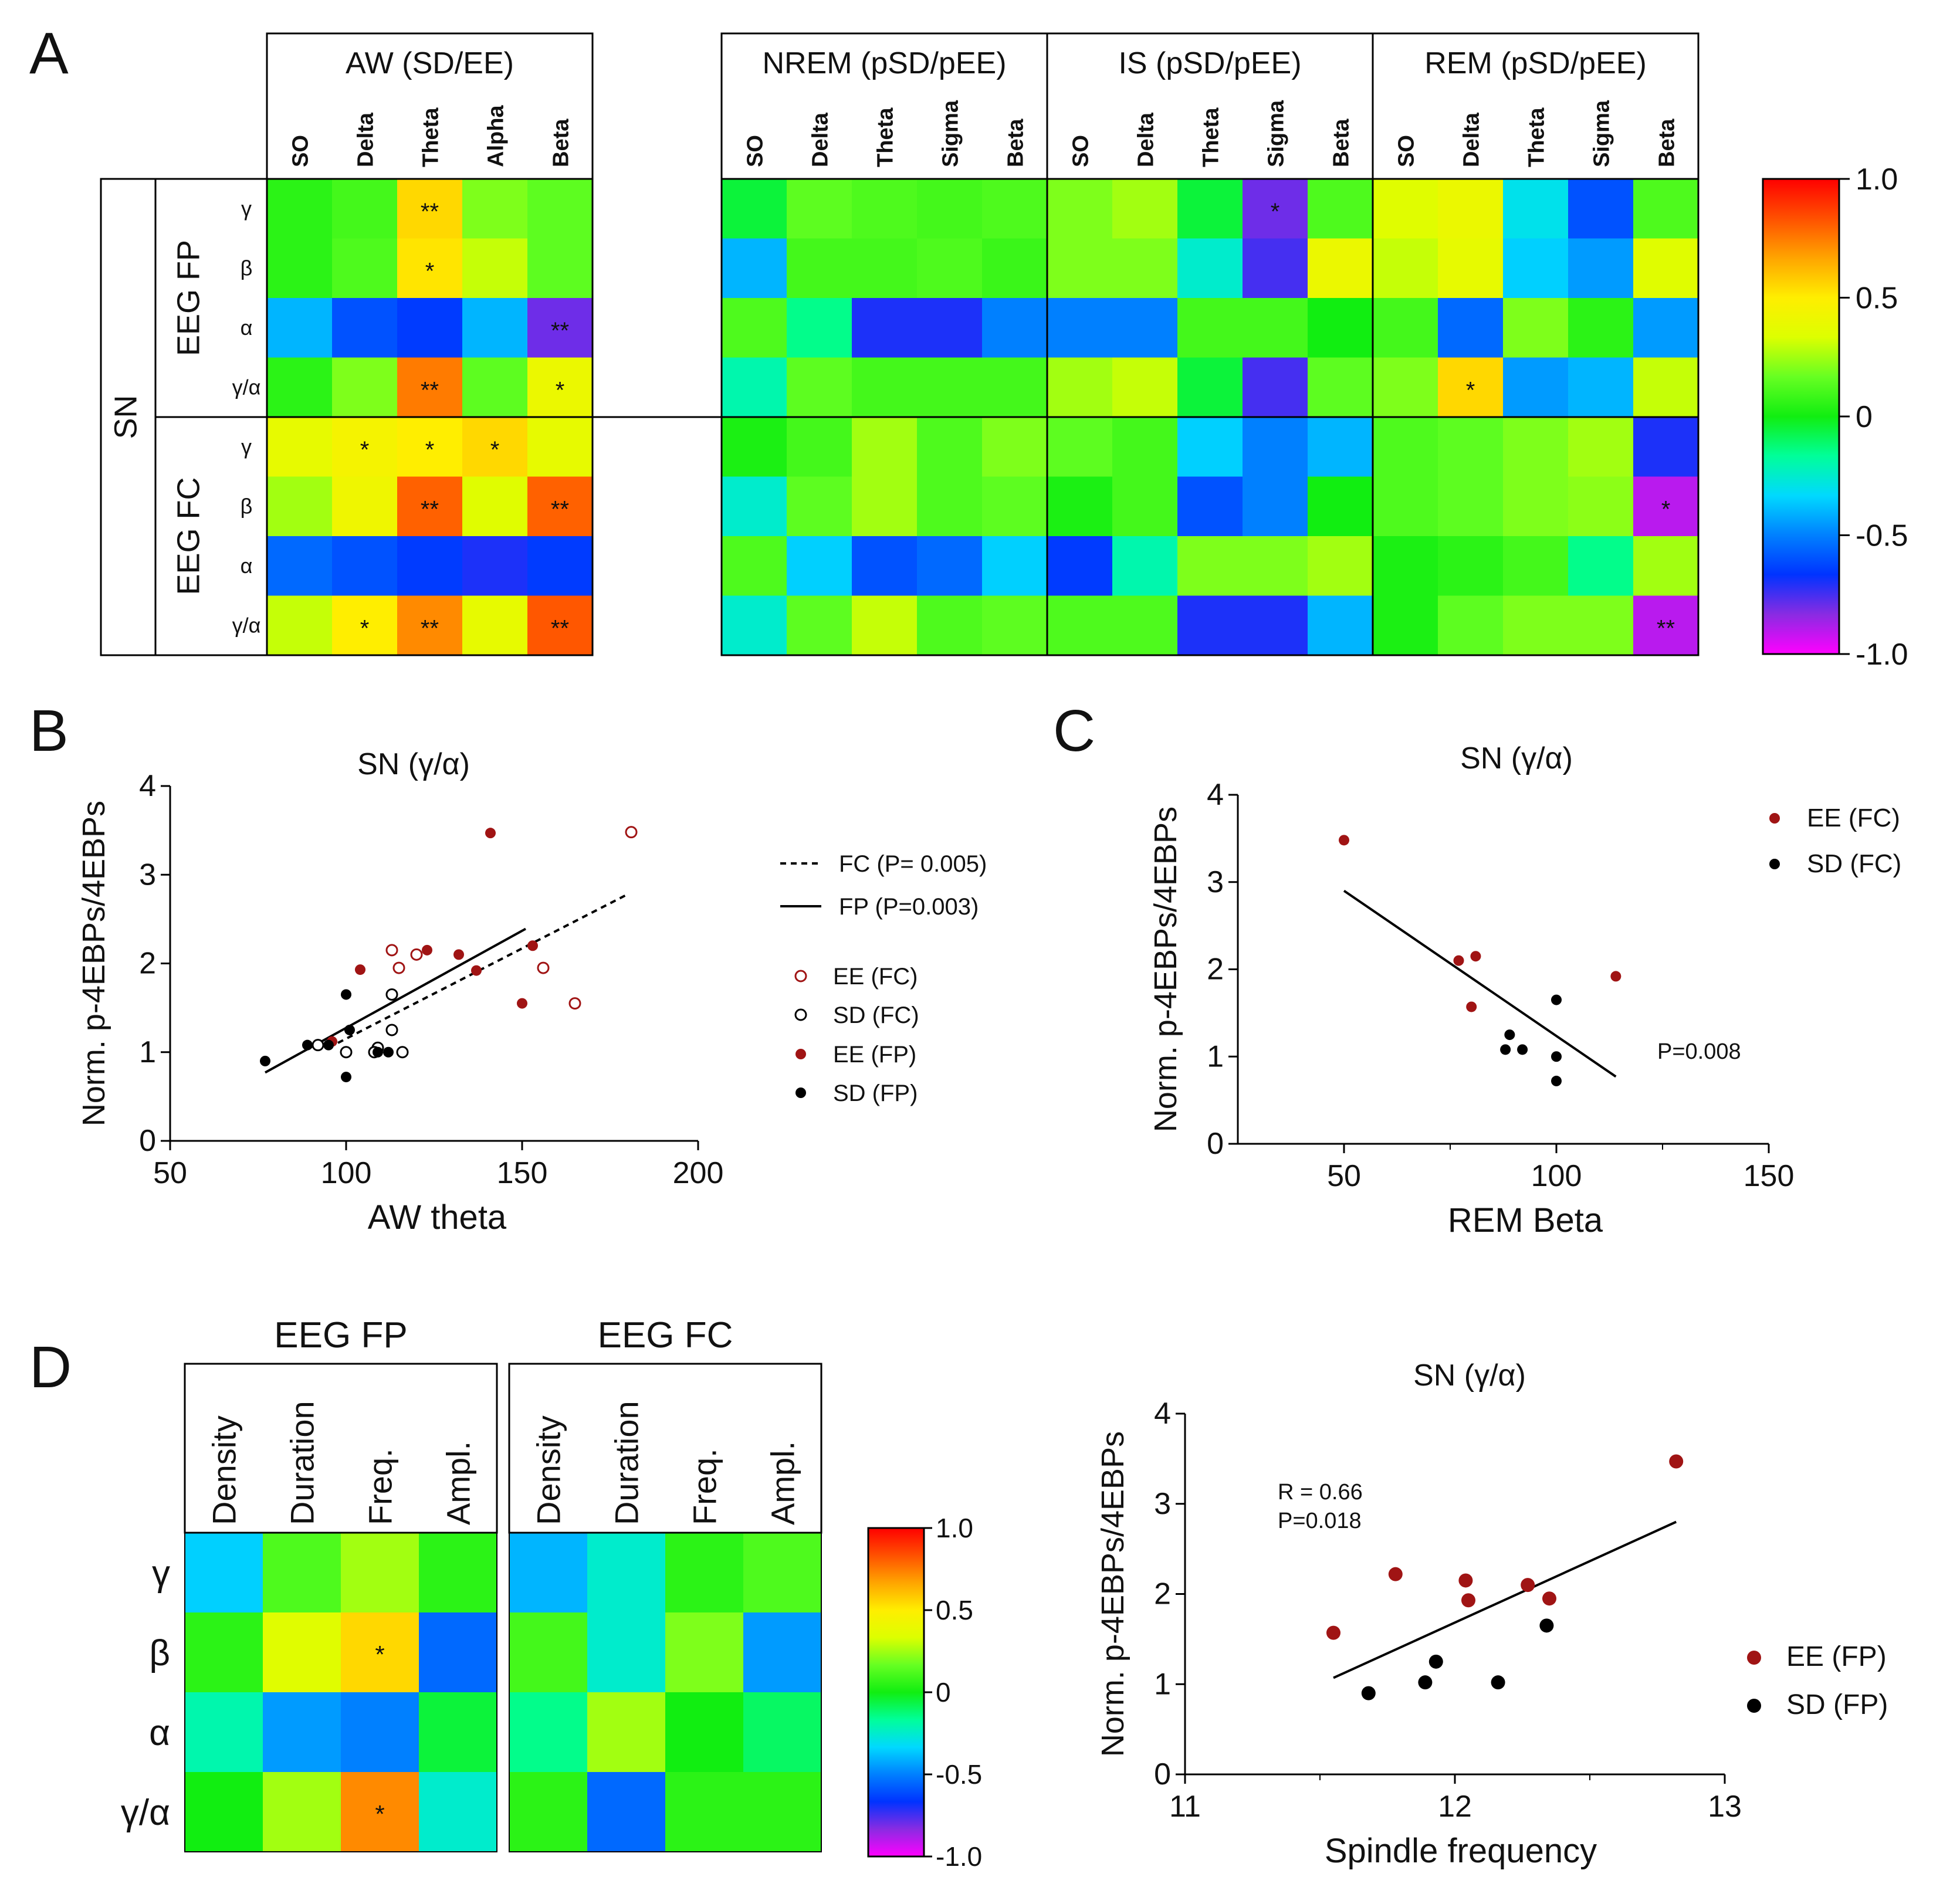  I want to click on column-label: Freq., so click(705, 1486).